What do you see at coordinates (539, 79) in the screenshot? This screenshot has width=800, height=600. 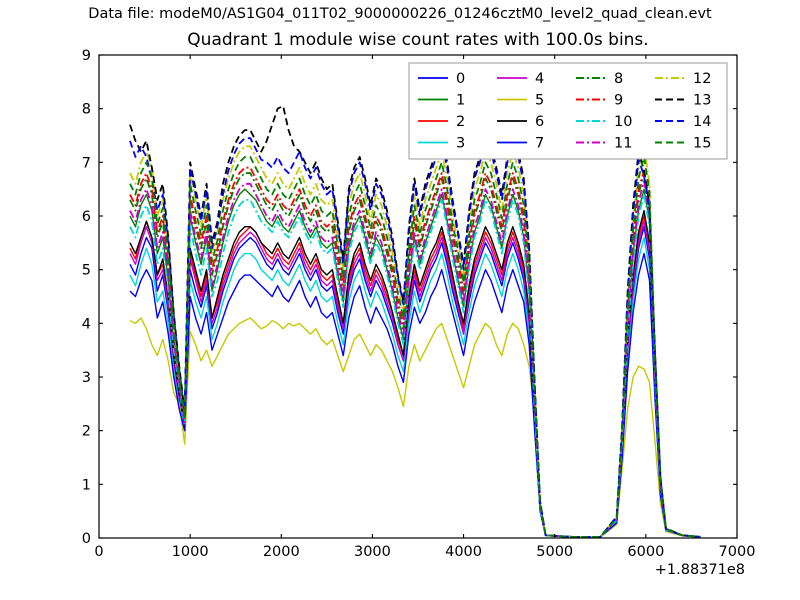 I see `legend-label-4: 4` at bounding box center [539, 79].